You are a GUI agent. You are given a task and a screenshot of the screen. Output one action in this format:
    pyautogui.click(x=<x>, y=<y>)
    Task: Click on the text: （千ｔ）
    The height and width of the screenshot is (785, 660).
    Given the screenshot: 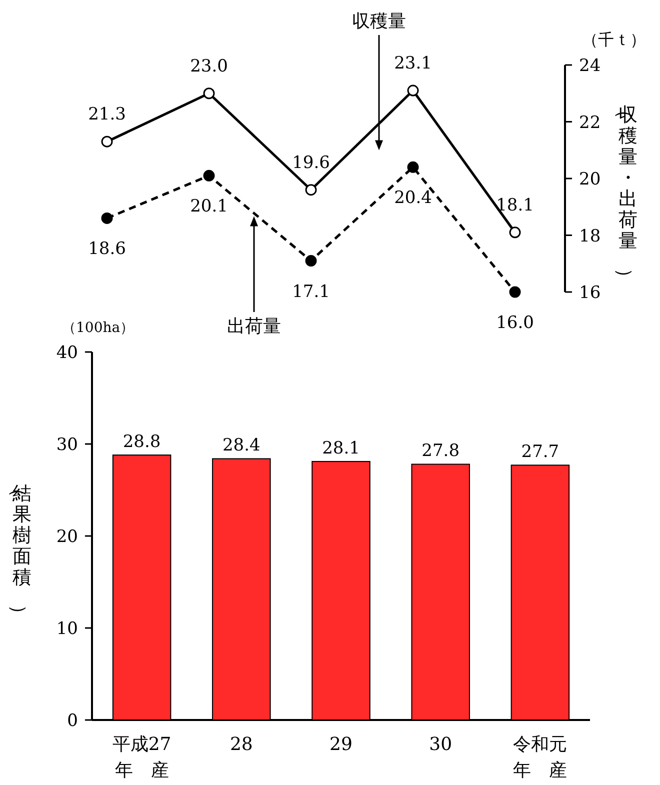 What is the action you would take?
    pyautogui.click(x=614, y=39)
    